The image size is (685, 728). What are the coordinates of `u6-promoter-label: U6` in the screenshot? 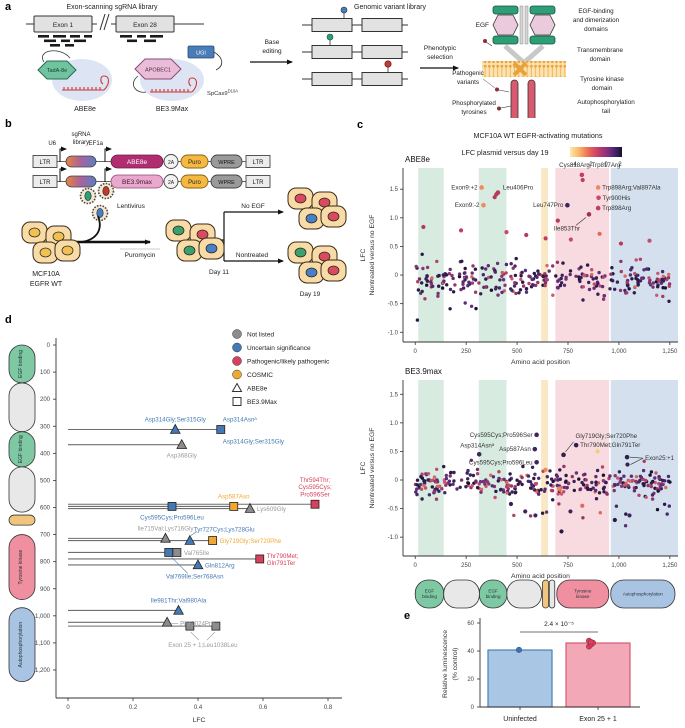 It's located at (52, 144).